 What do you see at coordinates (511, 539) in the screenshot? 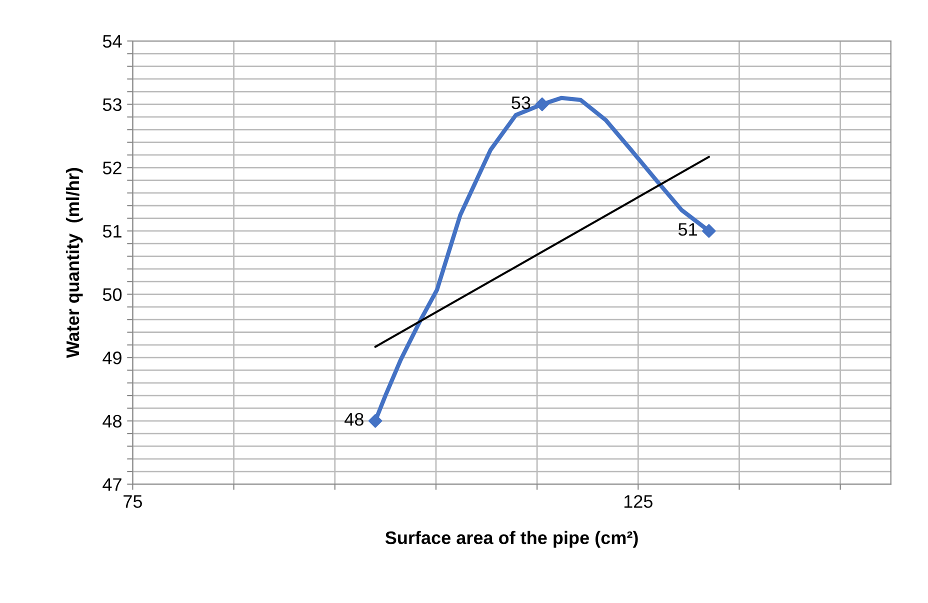
I see `x-axis-title: Surface area of the pipe (cm²)` at bounding box center [511, 539].